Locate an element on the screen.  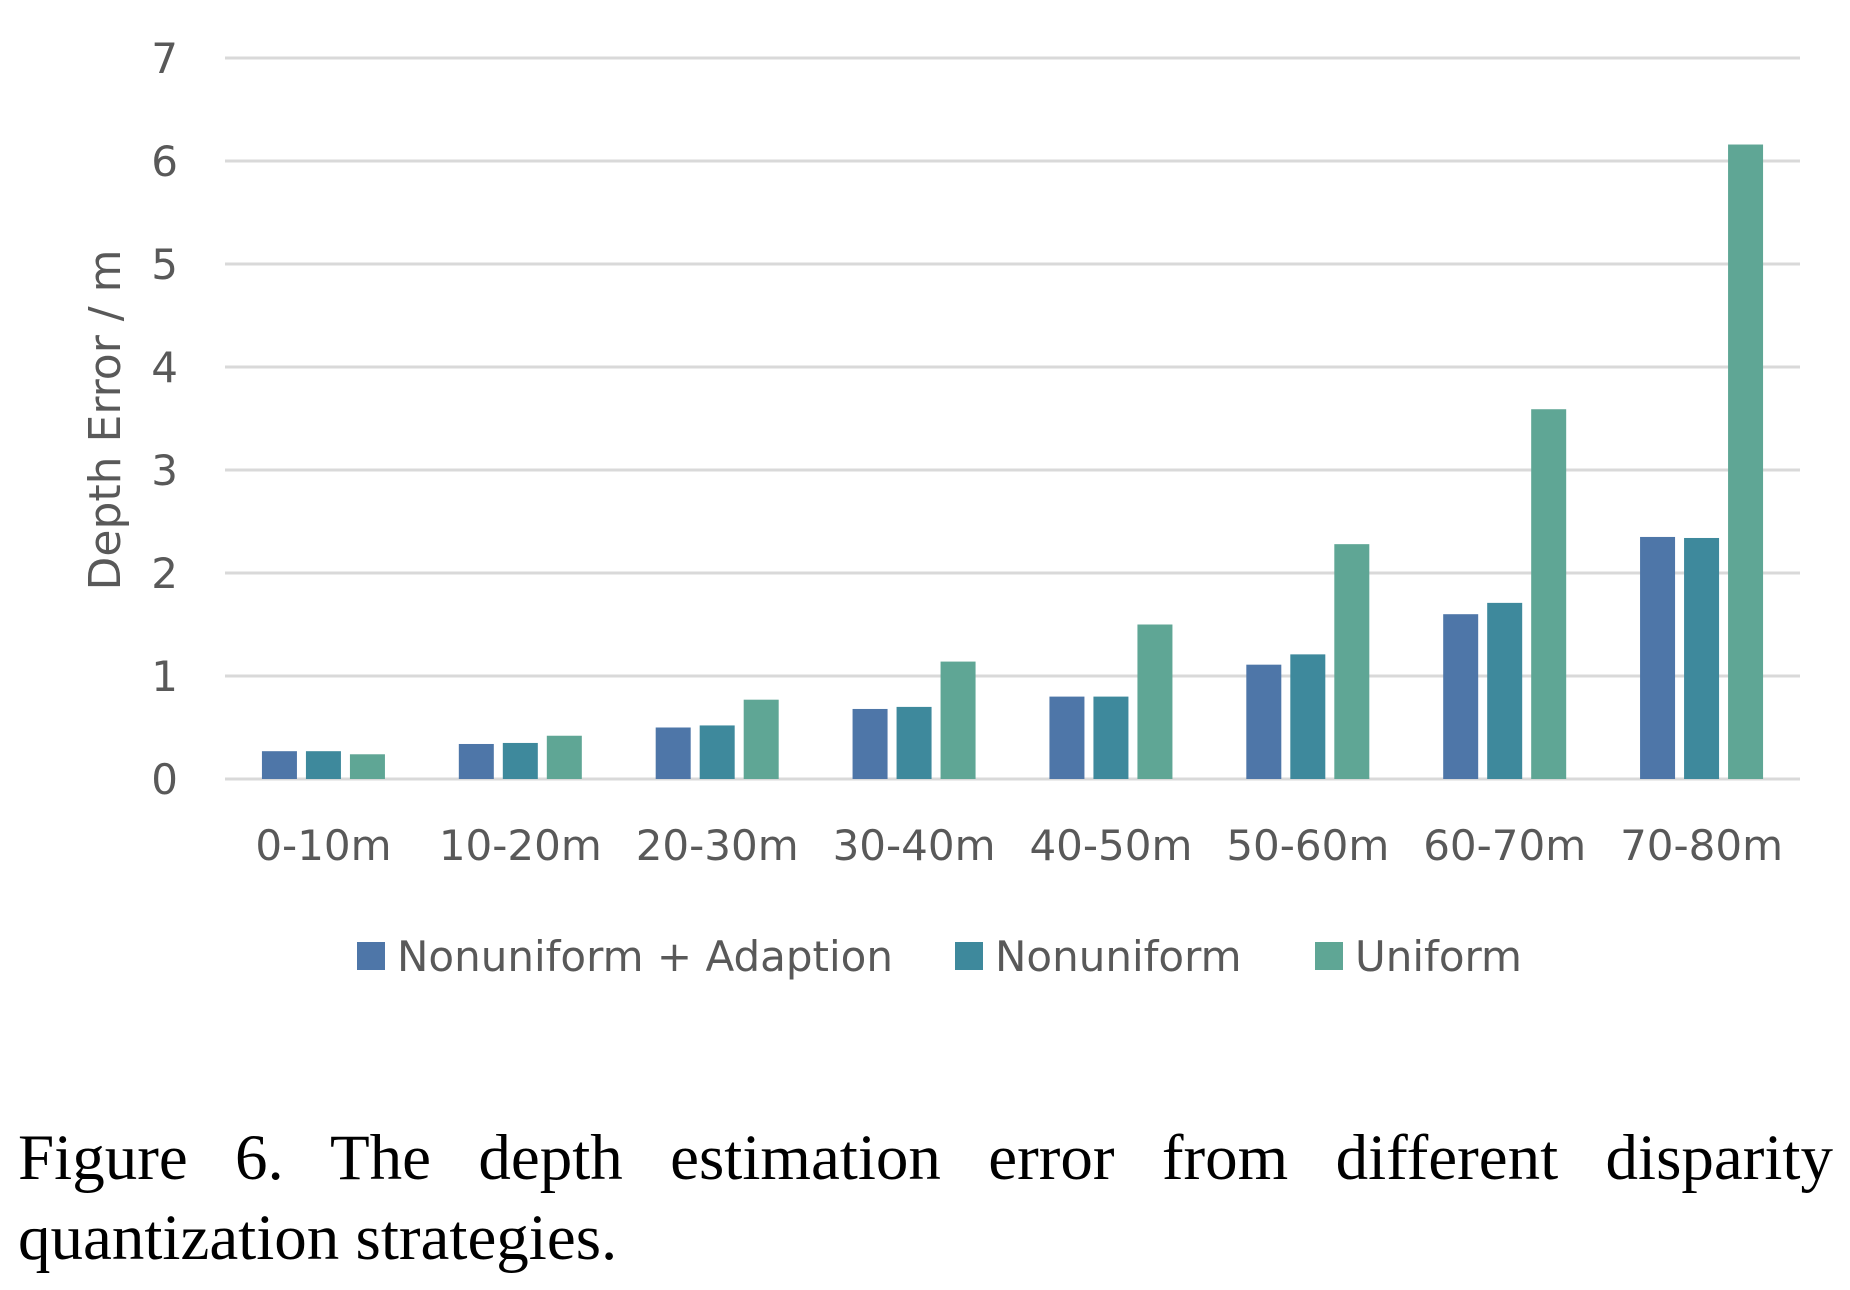
y-axis-title: Depth Error / m is located at coordinates (105, 420).